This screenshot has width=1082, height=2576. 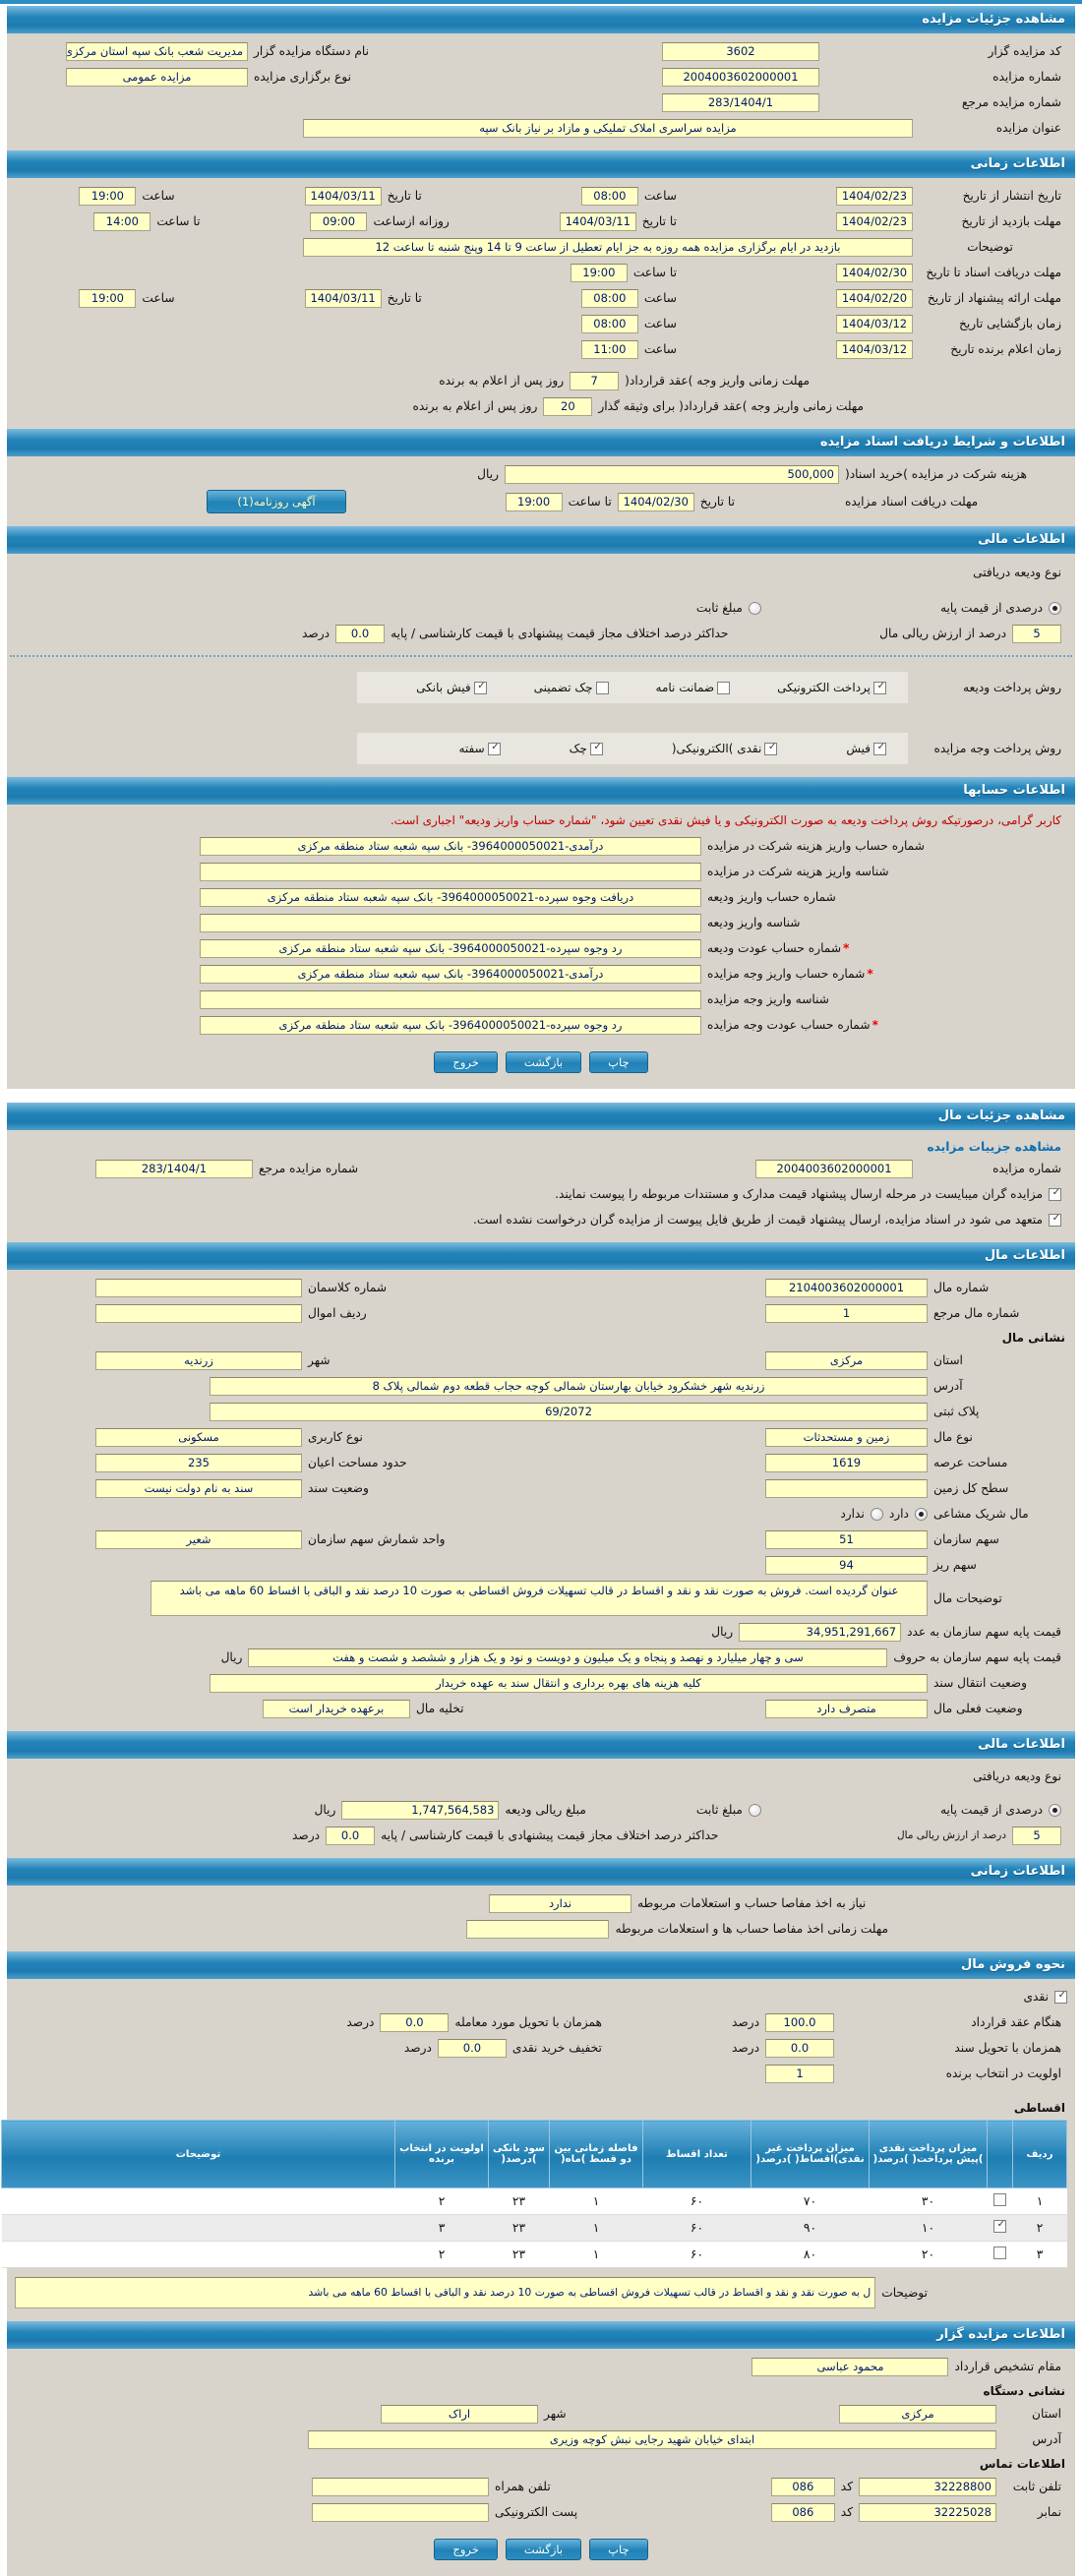 I want to click on docs-receive-date-field: 1404/02/30, so click(x=655, y=501).